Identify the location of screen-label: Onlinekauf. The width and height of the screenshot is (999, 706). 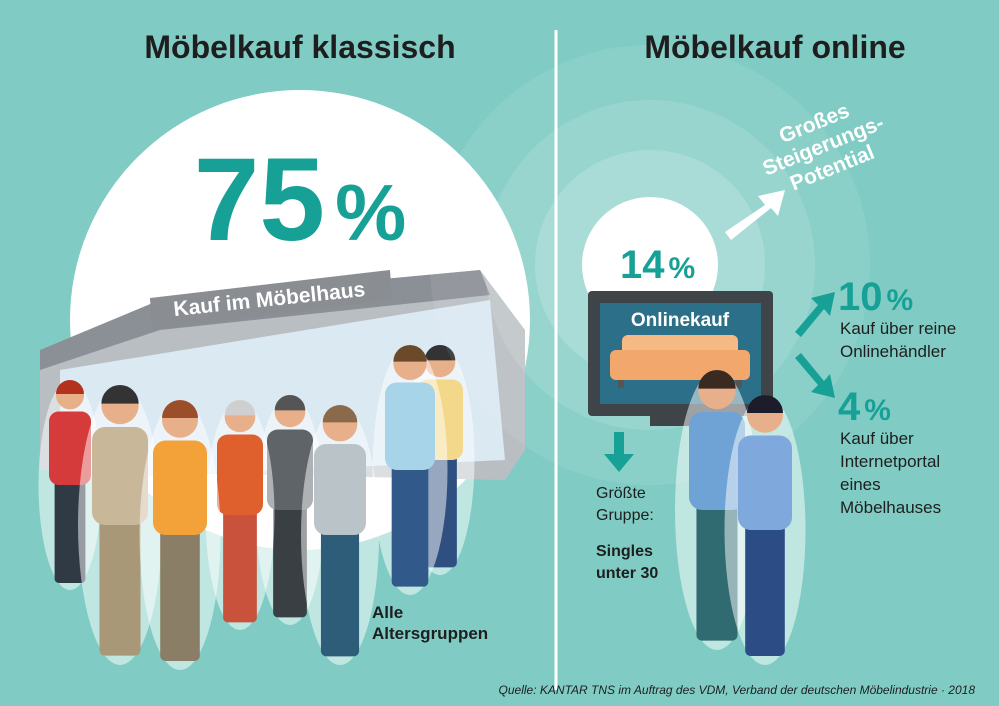
(680, 320).